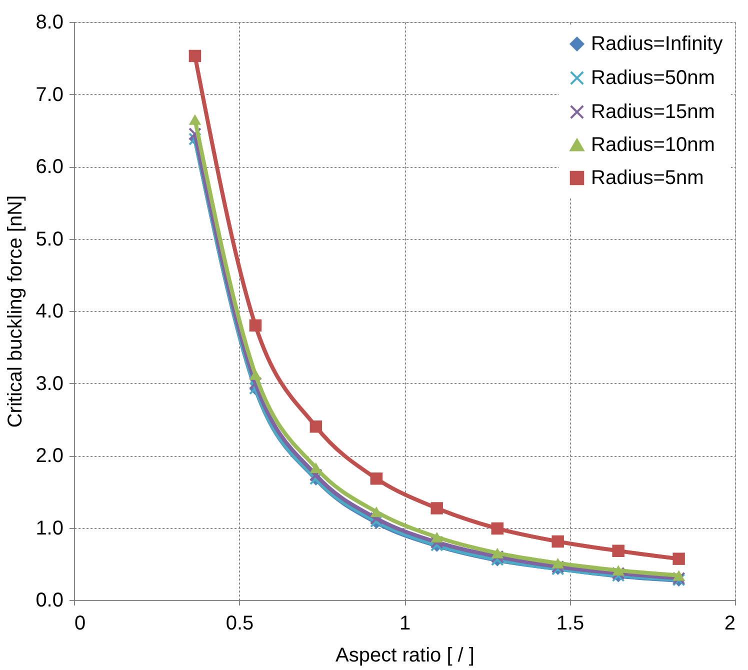 The image size is (748, 670). I want to click on x-axis-title: Aspect ratio [ / ], so click(405, 655).